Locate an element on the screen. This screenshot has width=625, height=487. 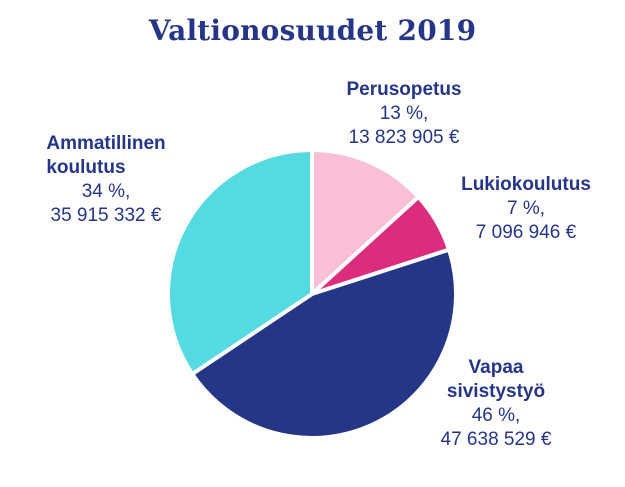
label-vapaa-sivistystyo-percent: 46 %, is located at coordinates (496, 415).